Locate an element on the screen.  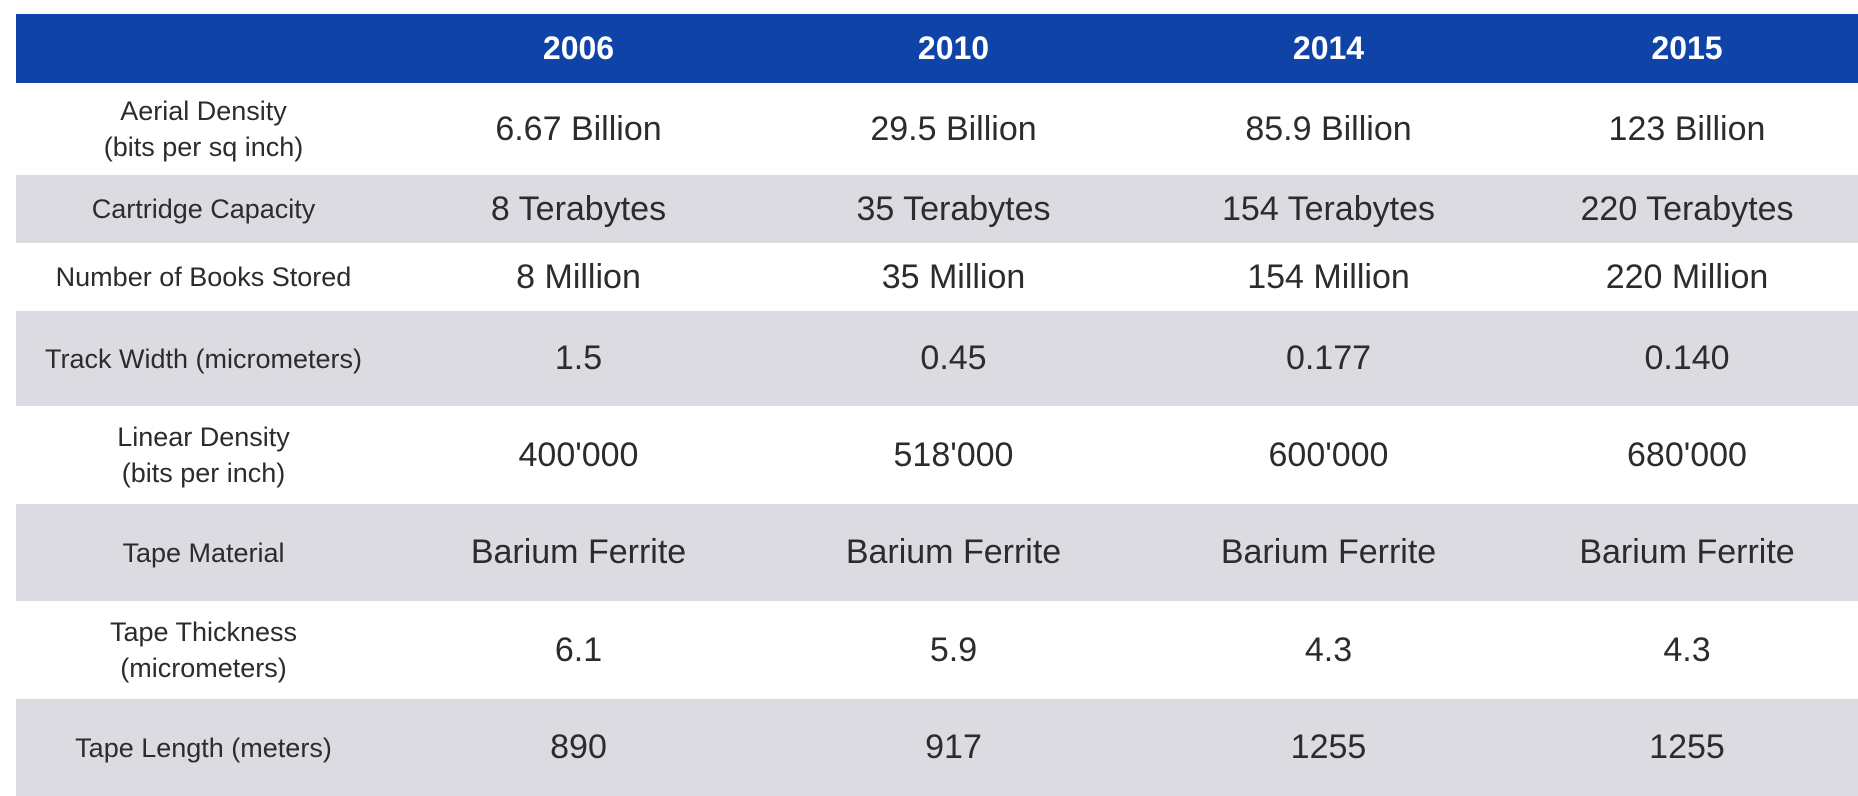
row-label-line: (bits per sq inch) is located at coordinates (203, 147).